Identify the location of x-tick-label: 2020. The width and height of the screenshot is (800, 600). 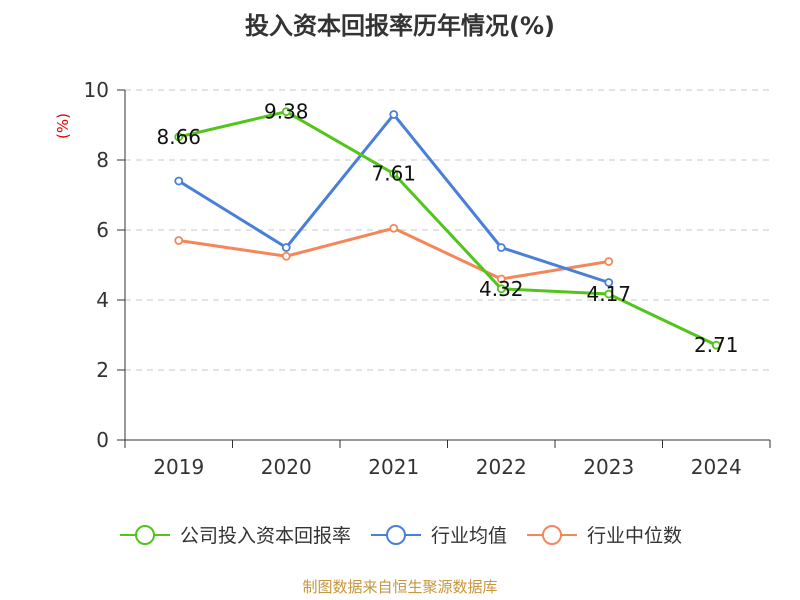
(286, 467).